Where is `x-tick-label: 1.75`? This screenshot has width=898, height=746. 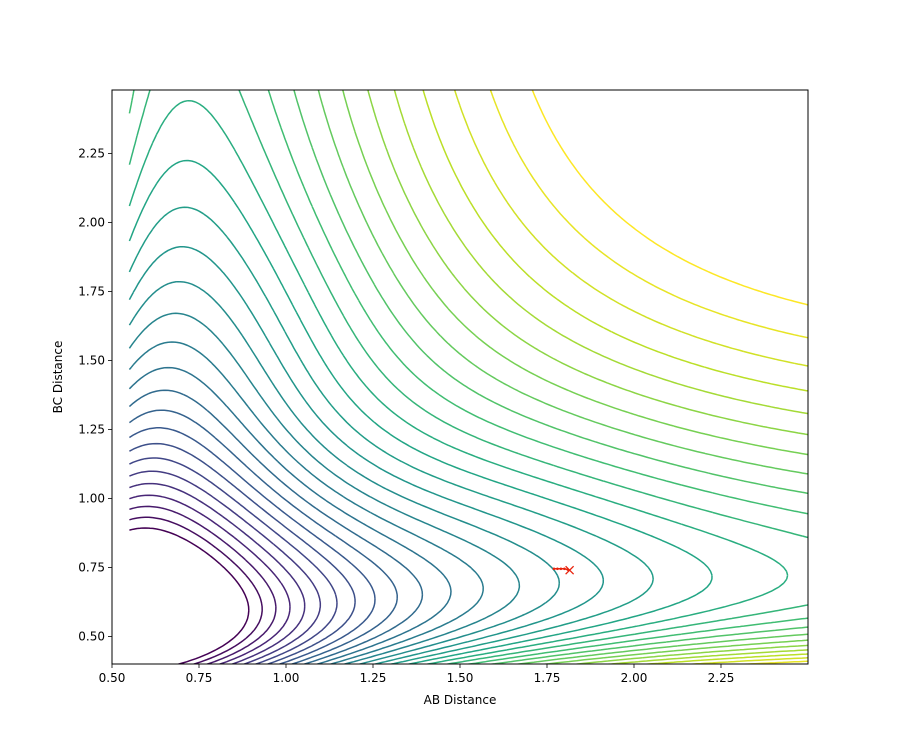
x-tick-label: 1.75 is located at coordinates (547, 678).